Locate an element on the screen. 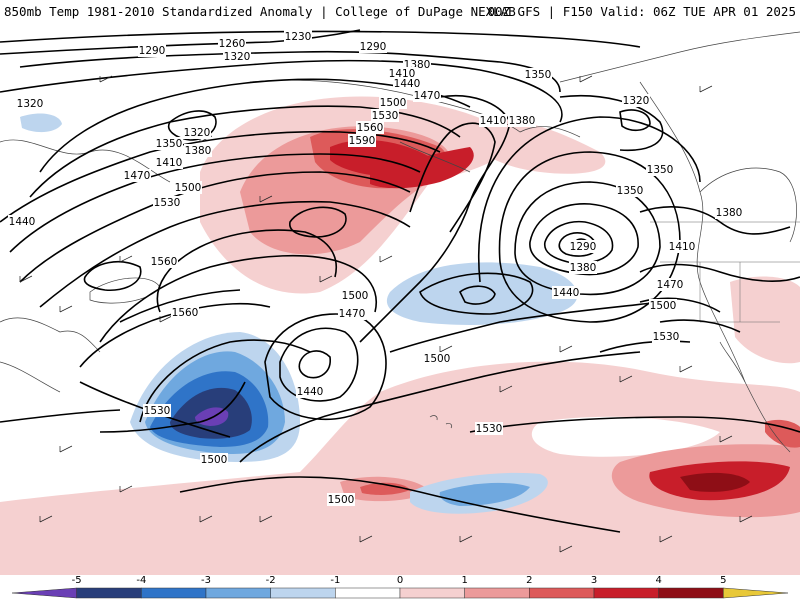  colorbar-tick-label: 4 is located at coordinates (658, 580).